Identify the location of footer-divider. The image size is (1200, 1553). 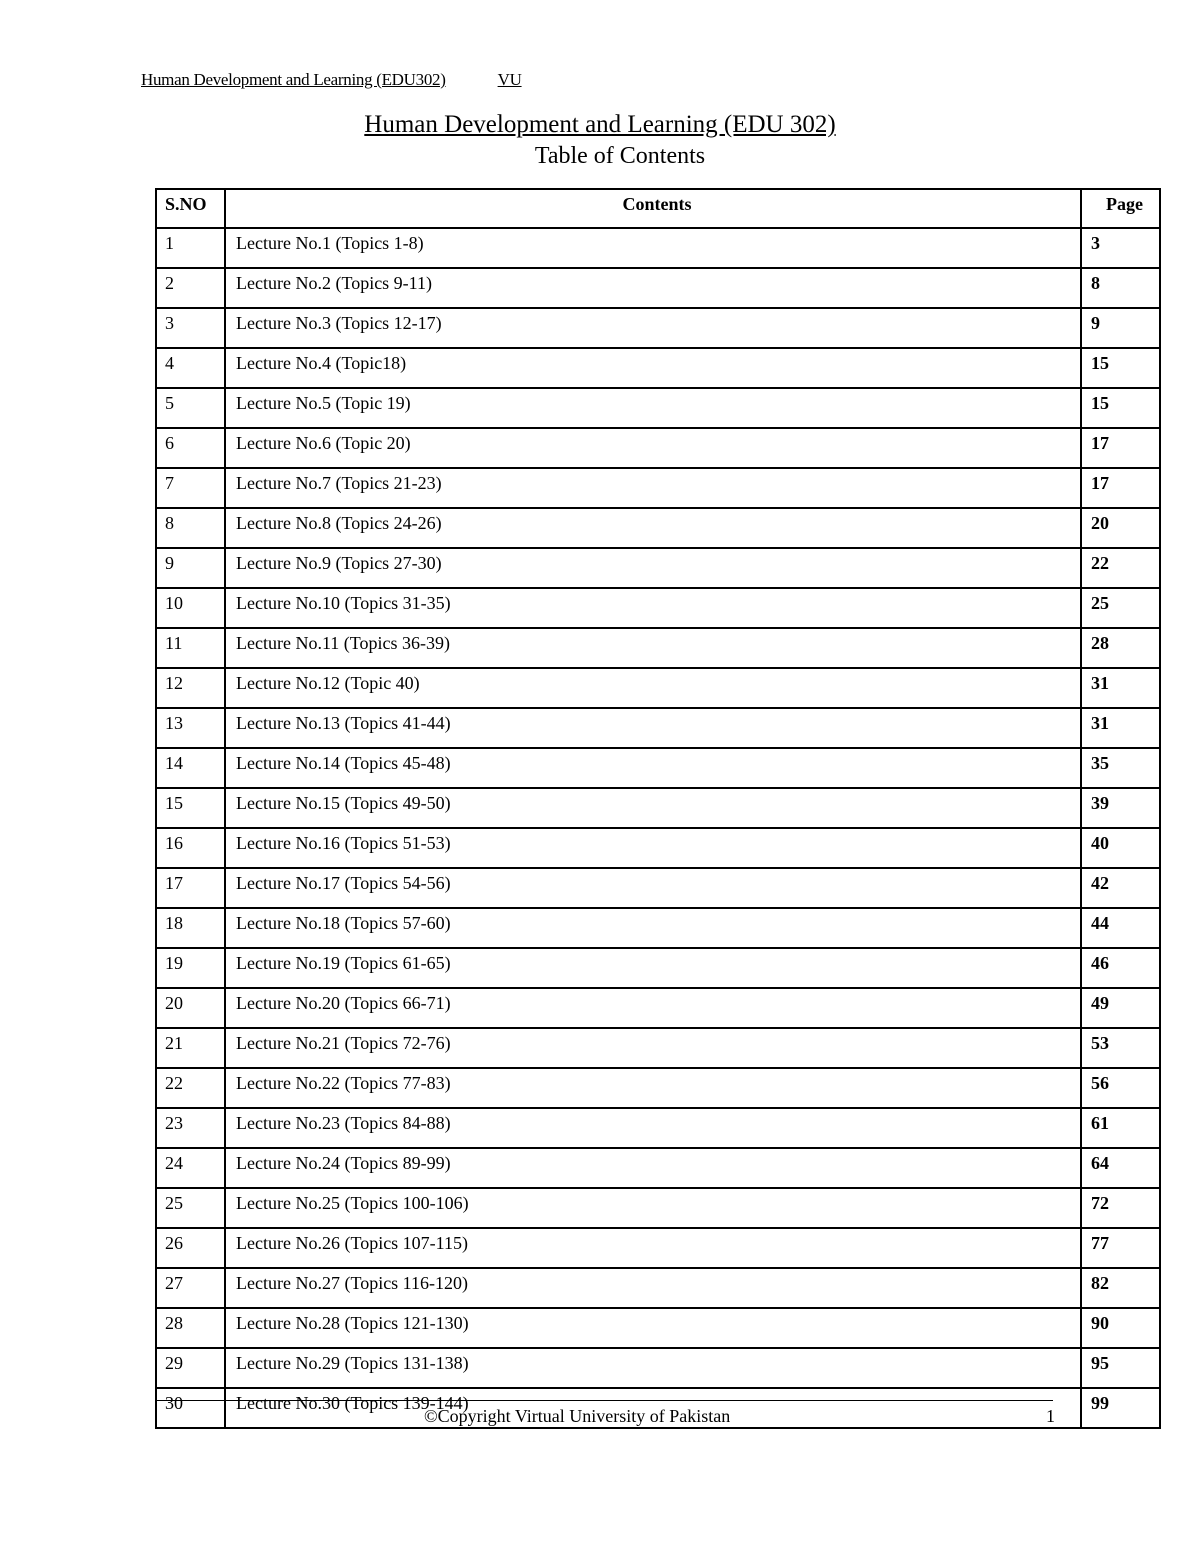
(605, 1400).